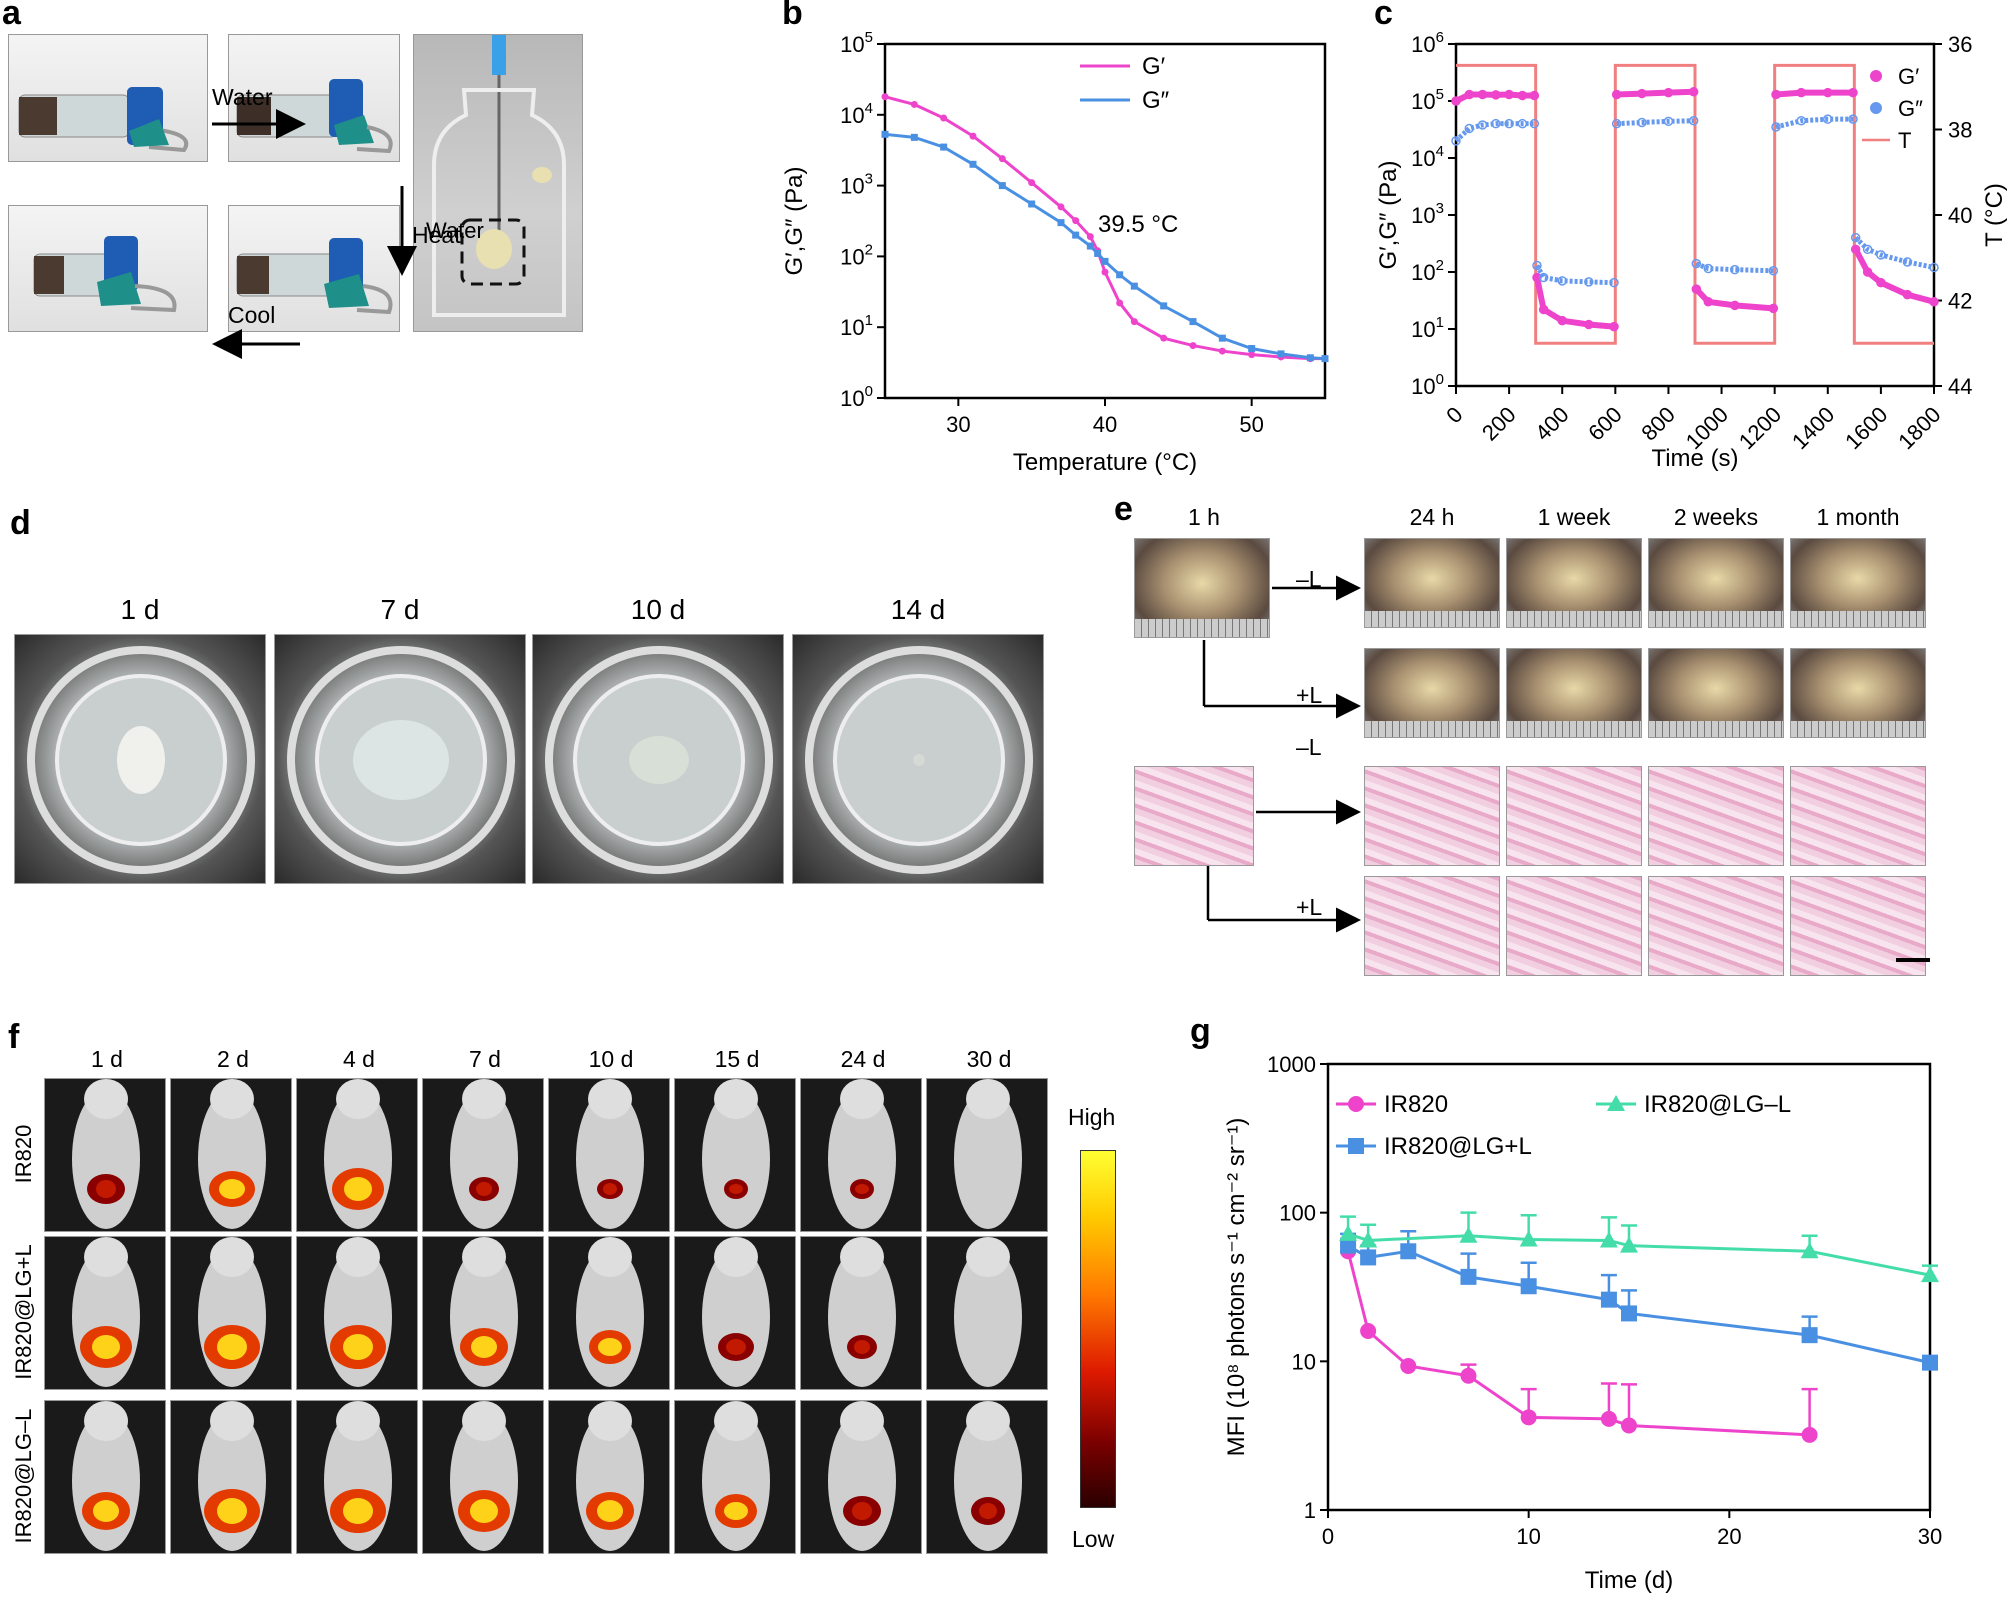 The image size is (2016, 1608). I want to click on histology-start, so click(1194, 816).